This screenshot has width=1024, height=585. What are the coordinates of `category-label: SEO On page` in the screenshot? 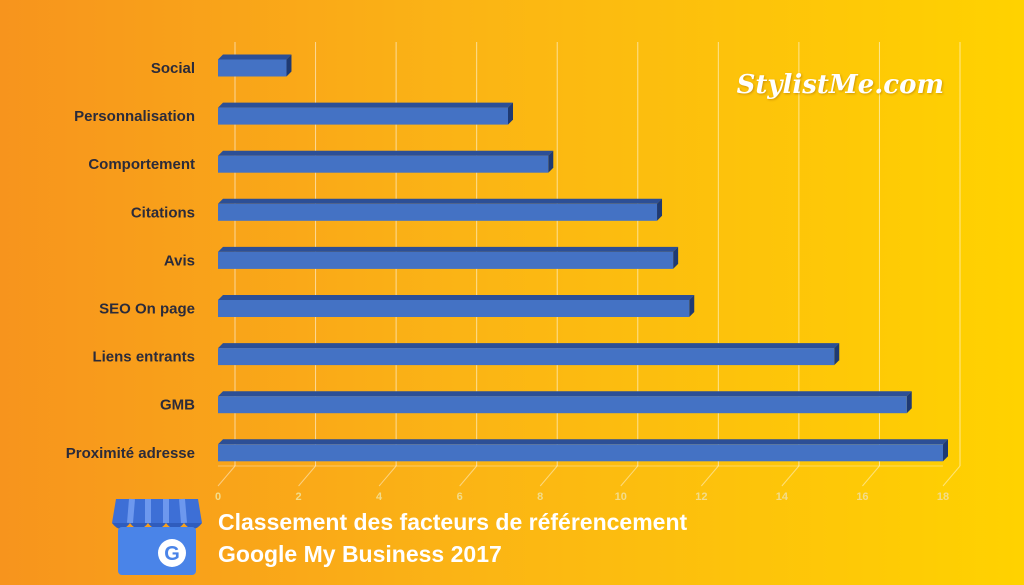 It's located at (147, 309).